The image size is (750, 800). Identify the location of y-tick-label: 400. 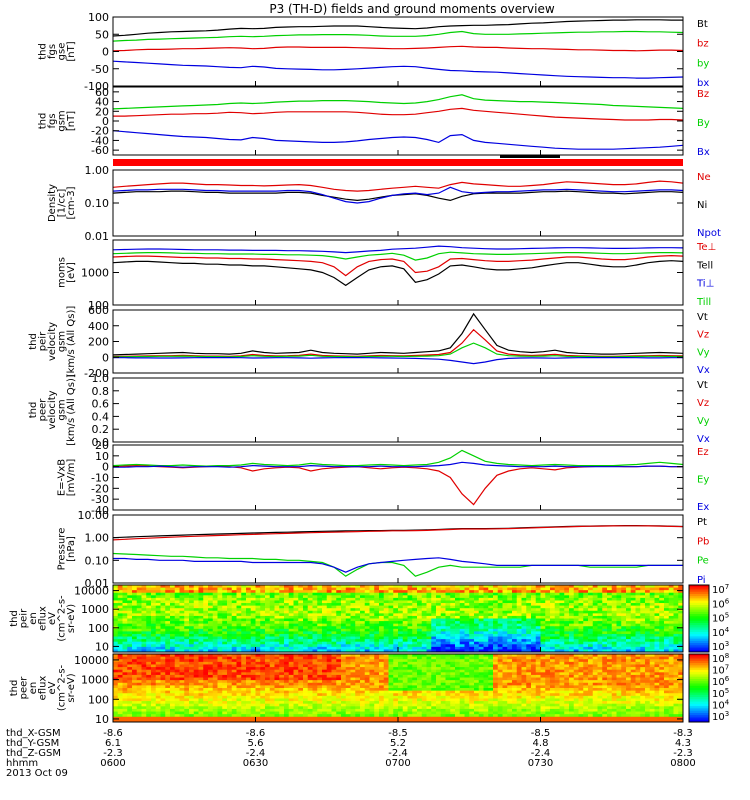
(98, 326).